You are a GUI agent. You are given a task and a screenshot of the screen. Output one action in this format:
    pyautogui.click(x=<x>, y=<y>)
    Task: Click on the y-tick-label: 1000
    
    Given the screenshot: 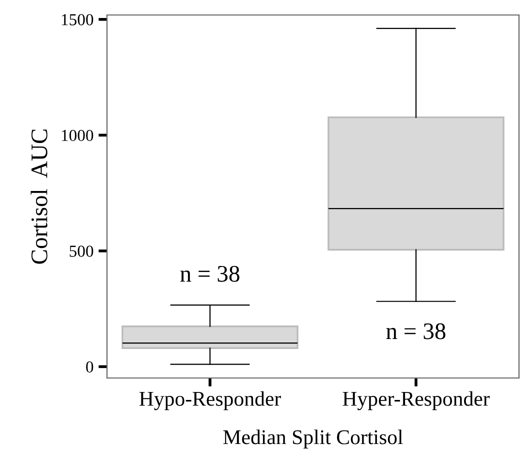 What is the action you would take?
    pyautogui.click(x=78, y=136)
    